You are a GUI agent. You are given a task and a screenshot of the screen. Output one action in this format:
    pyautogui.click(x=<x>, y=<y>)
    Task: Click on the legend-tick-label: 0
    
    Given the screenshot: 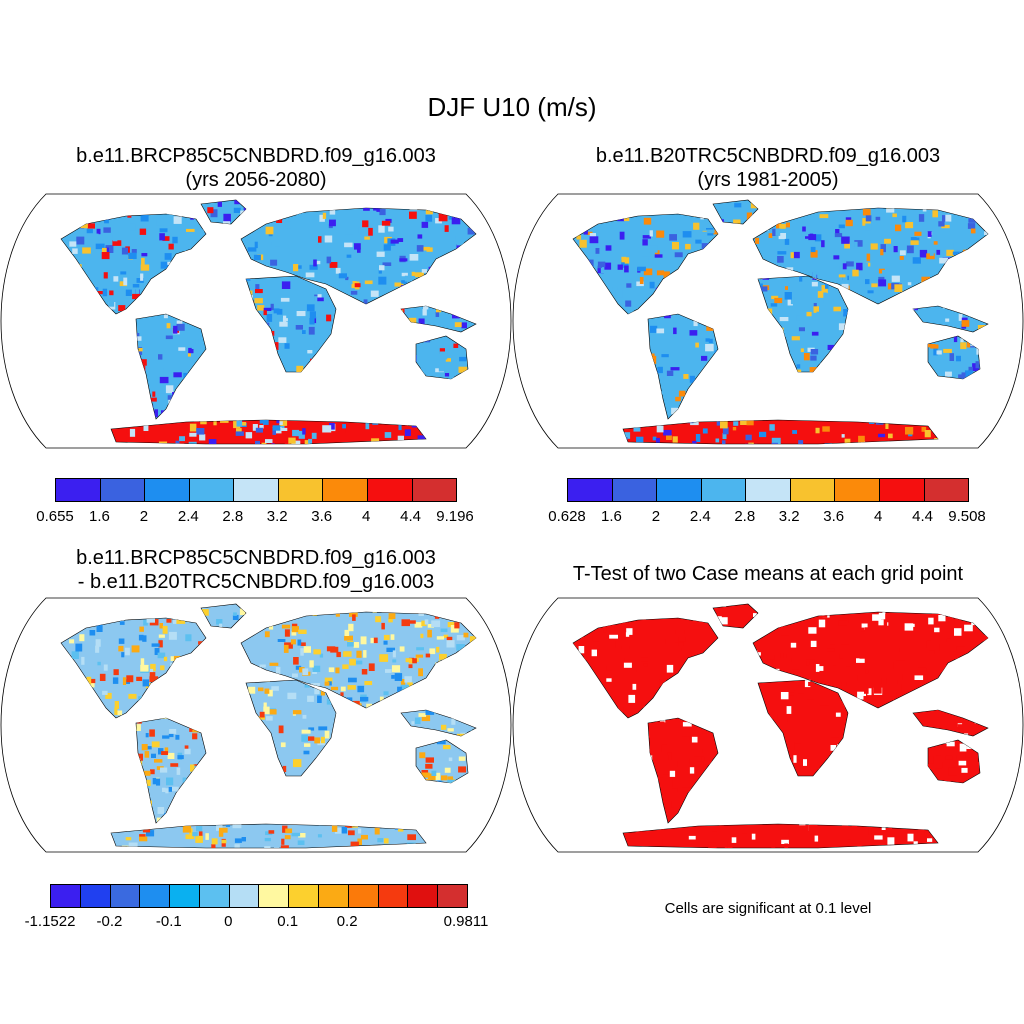 What is the action you would take?
    pyautogui.click(x=228, y=921)
    